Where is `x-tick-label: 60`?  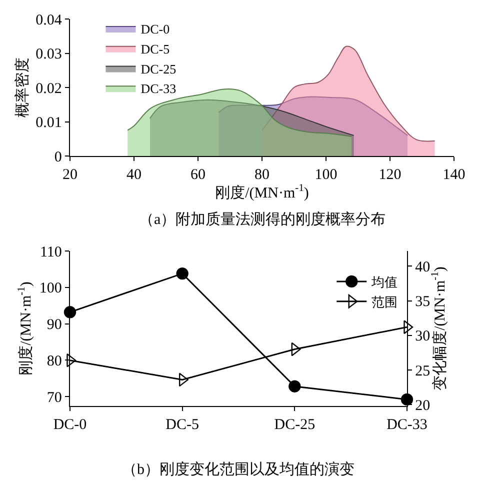 x-tick-label: 60 is located at coordinates (198, 175).